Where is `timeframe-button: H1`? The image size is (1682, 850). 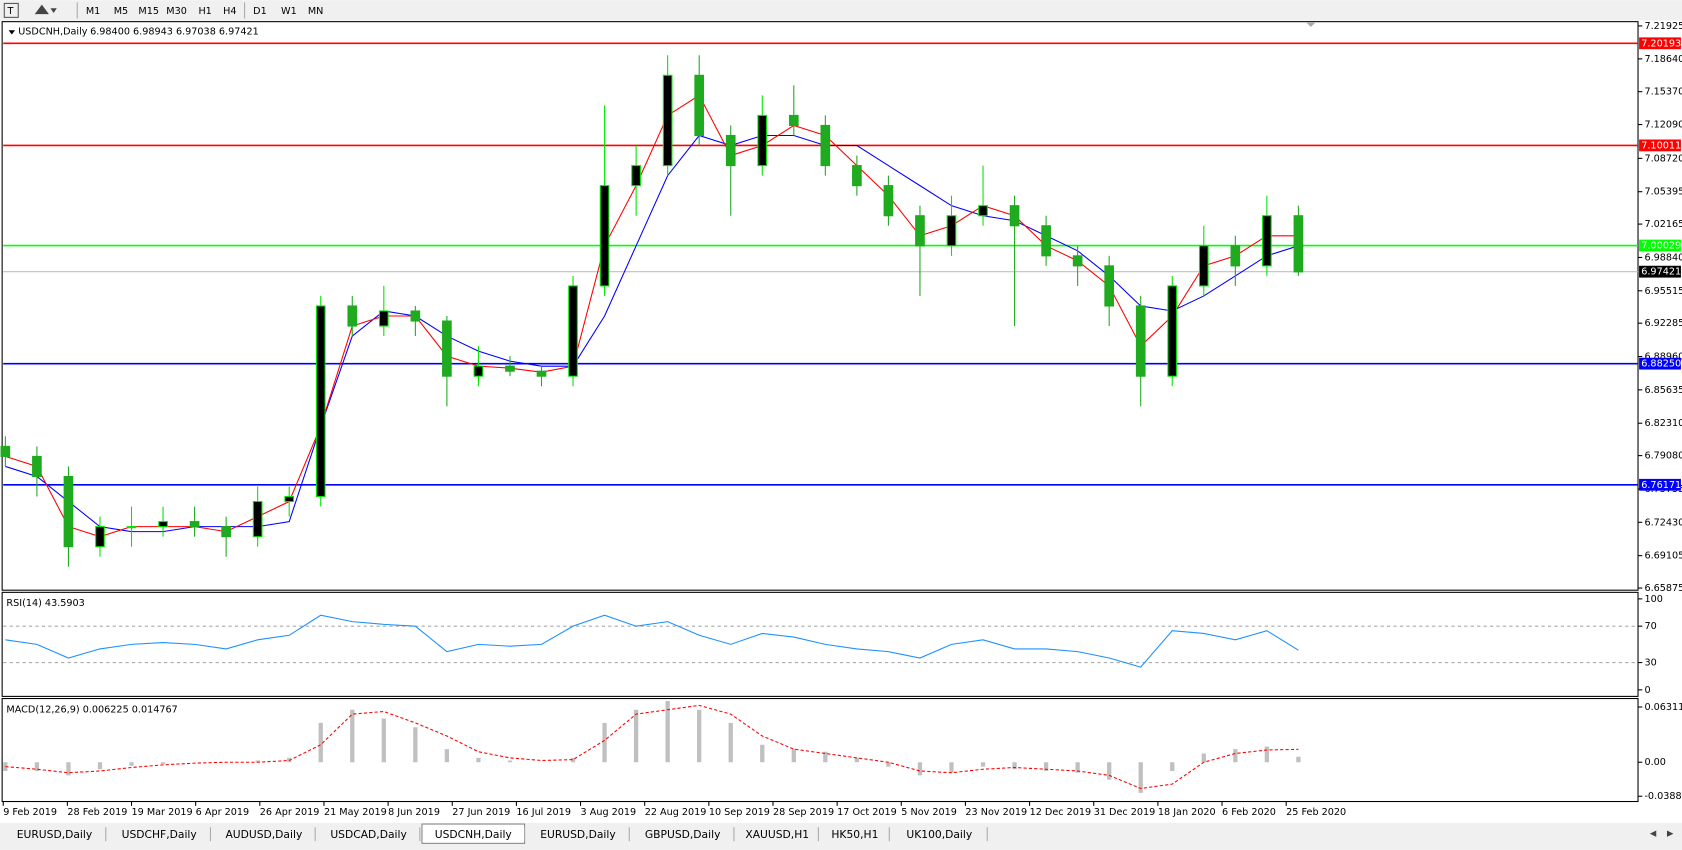
timeframe-button: H1 is located at coordinates (204, 11).